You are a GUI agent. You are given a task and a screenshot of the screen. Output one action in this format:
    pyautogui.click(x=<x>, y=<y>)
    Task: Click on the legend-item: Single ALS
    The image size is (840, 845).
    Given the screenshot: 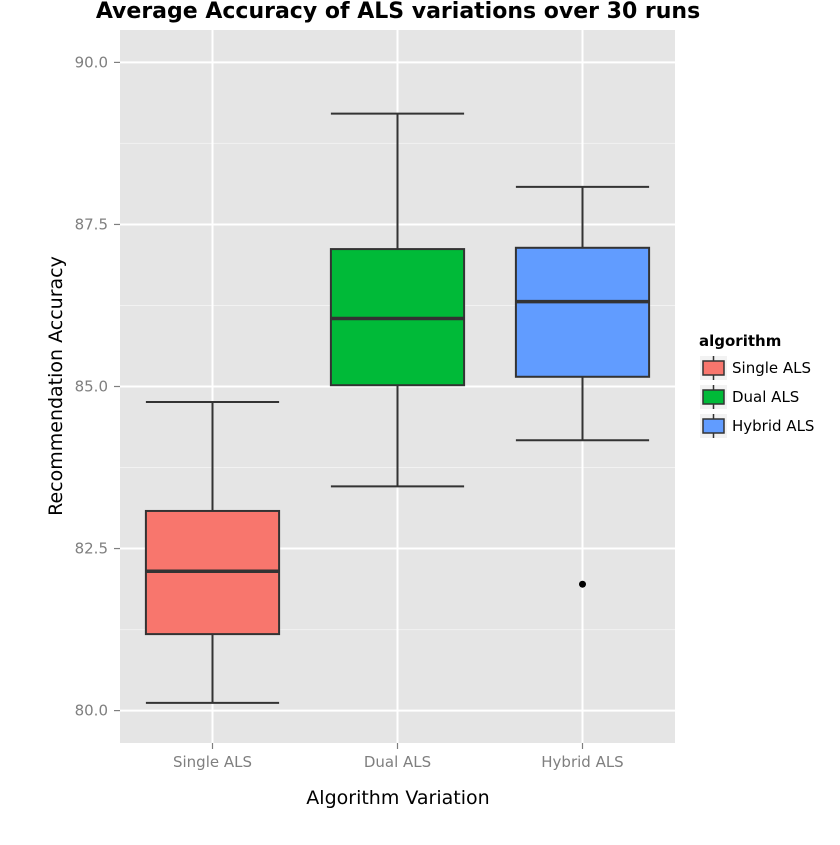 What is the action you would take?
    pyautogui.click(x=755, y=368)
    